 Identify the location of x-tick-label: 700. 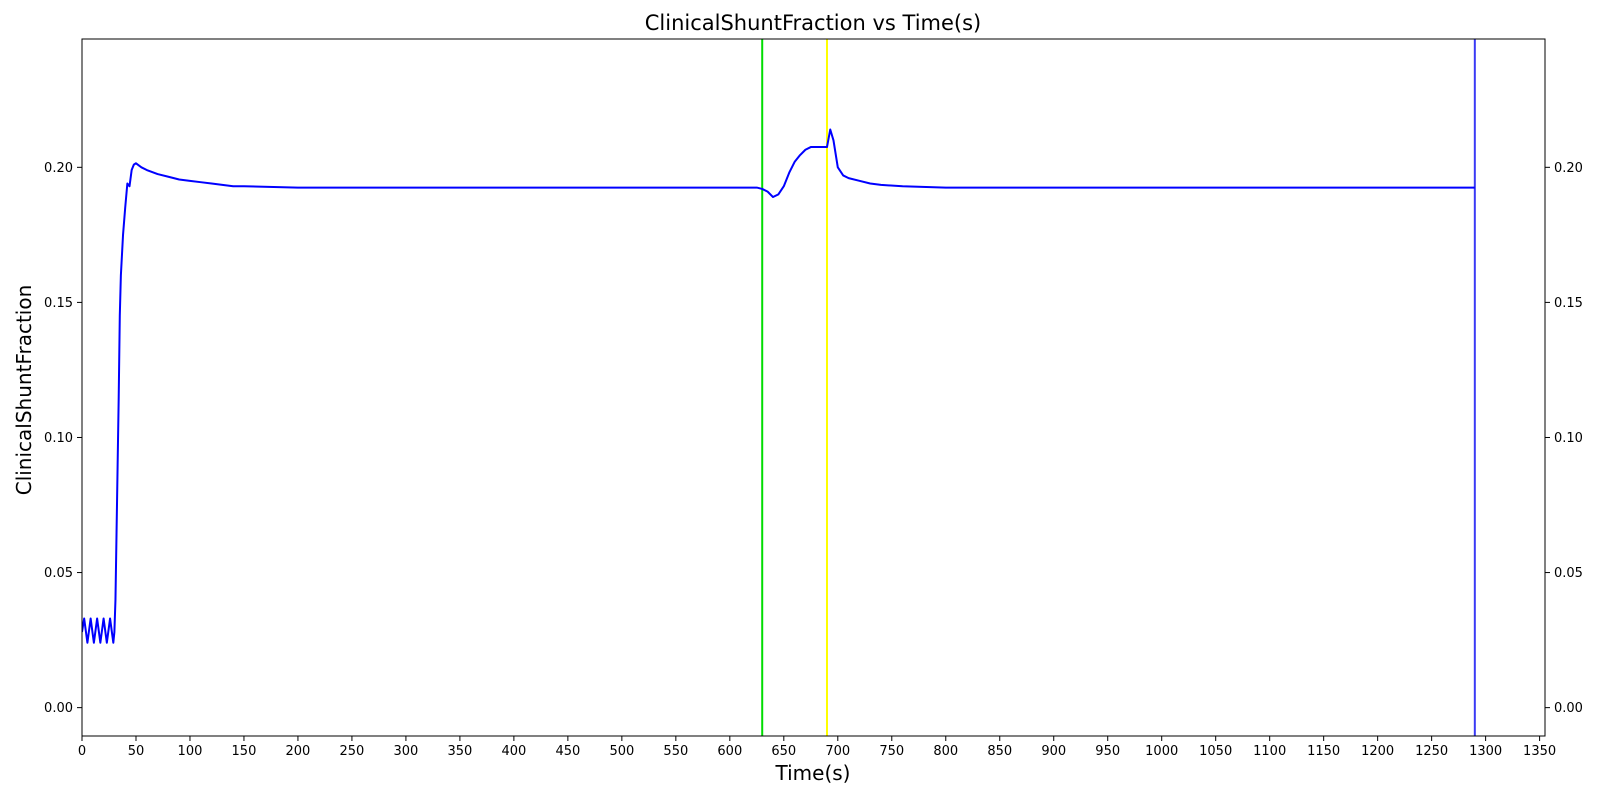
(837, 751).